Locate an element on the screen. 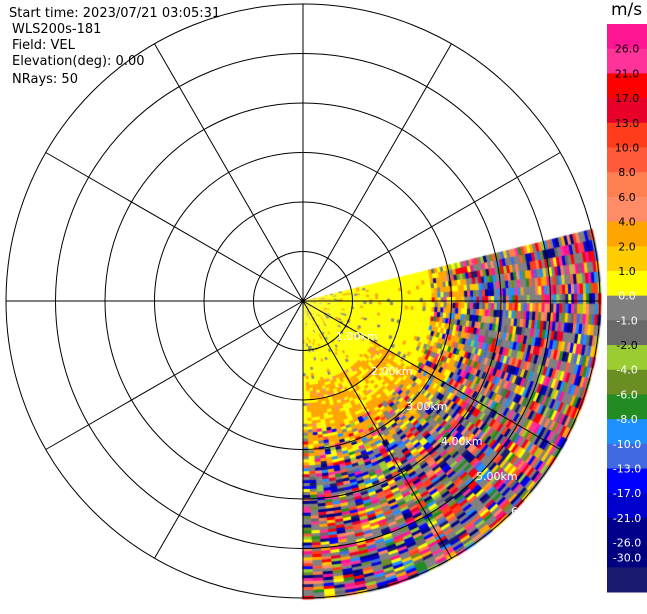 Image resolution: width=647 pixels, height=614 pixels. range-ring-label: 3.00km is located at coordinates (427, 406).